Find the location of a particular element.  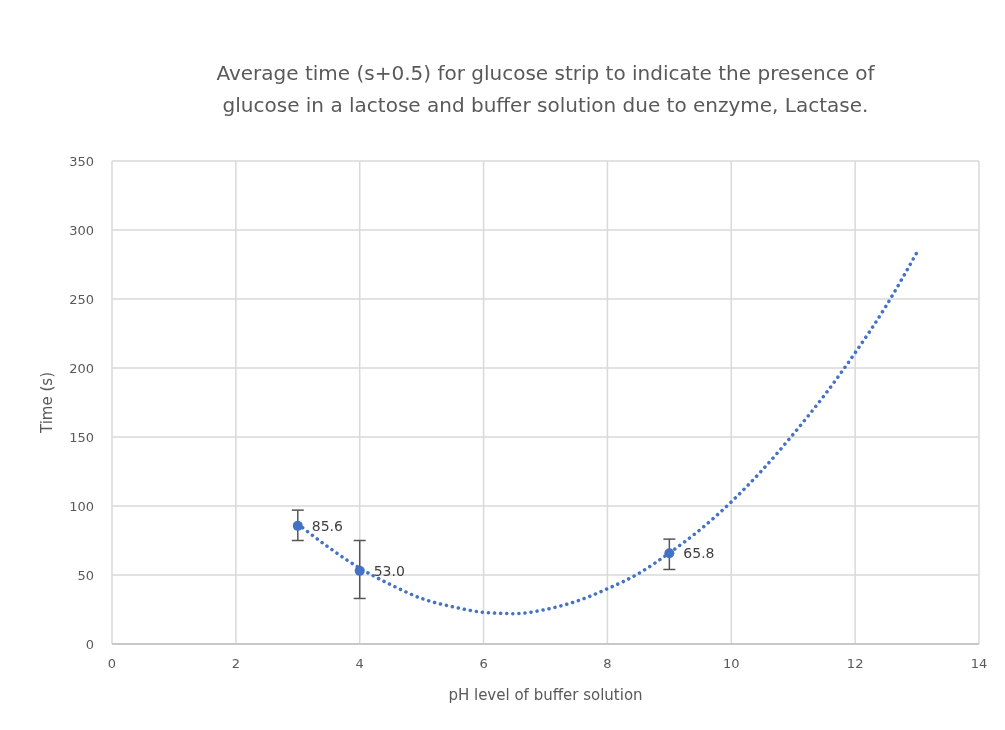

chart-title: Average time (s+0.5) for glucose strip to indicate the presence of glucose in a lactose and buffer solution due to enzyme, Lactase. is located at coordinates (546, 89).